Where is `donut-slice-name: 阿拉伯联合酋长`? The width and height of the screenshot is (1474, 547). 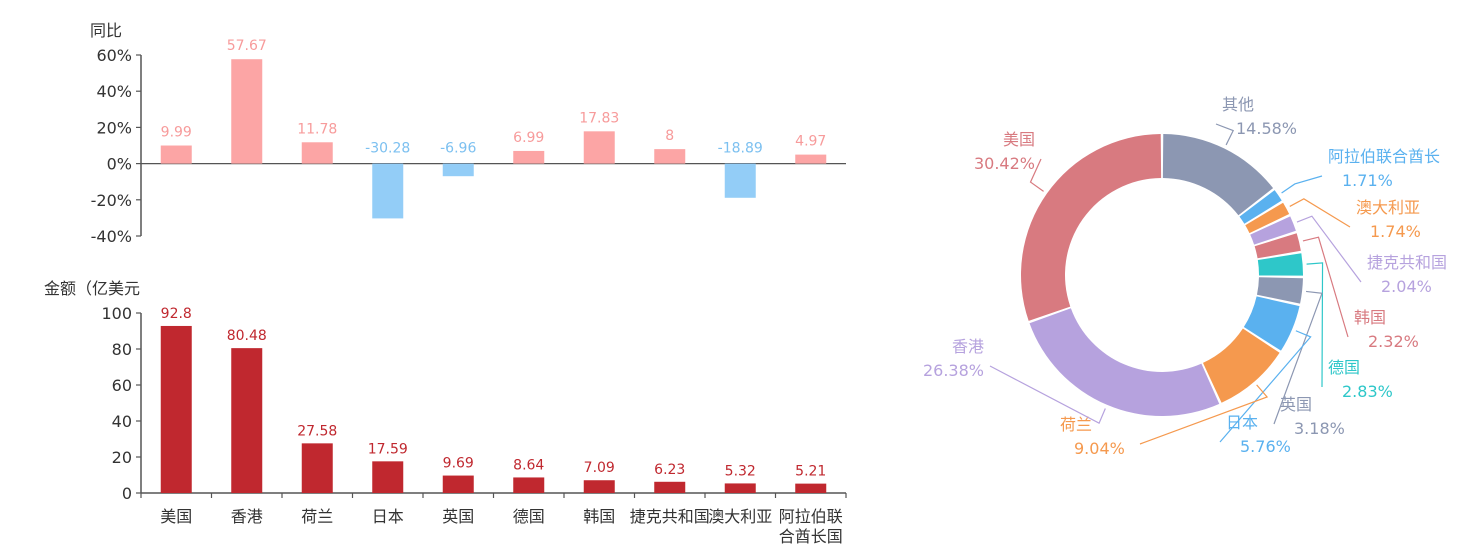
donut-slice-name: 阿拉伯联合酋长 is located at coordinates (1384, 156).